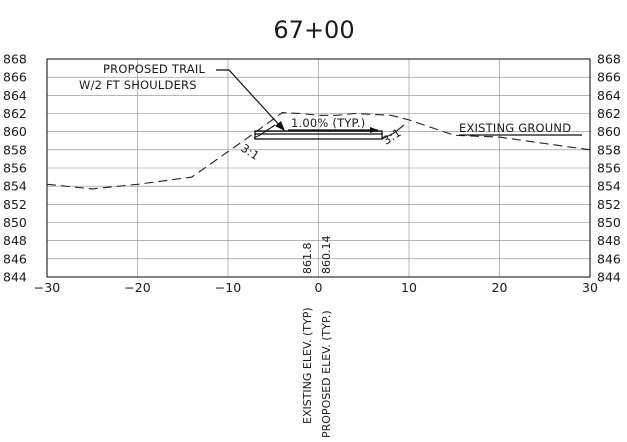 Image resolution: width=627 pixels, height=442 pixels. I want to click on y-axis-right: 868 866 864 862 860 858 856 854 852 850 848 846 844, so click(609, 168).